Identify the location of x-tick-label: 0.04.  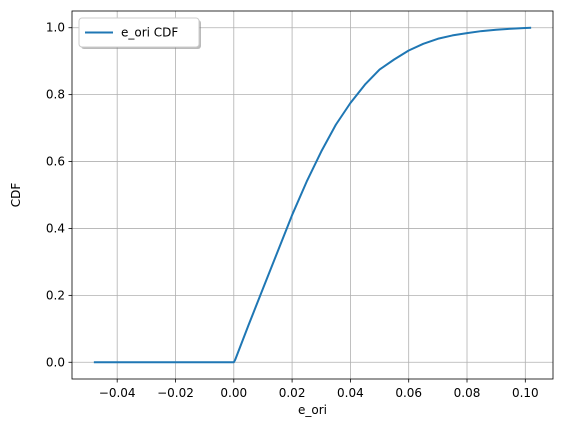
(350, 393).